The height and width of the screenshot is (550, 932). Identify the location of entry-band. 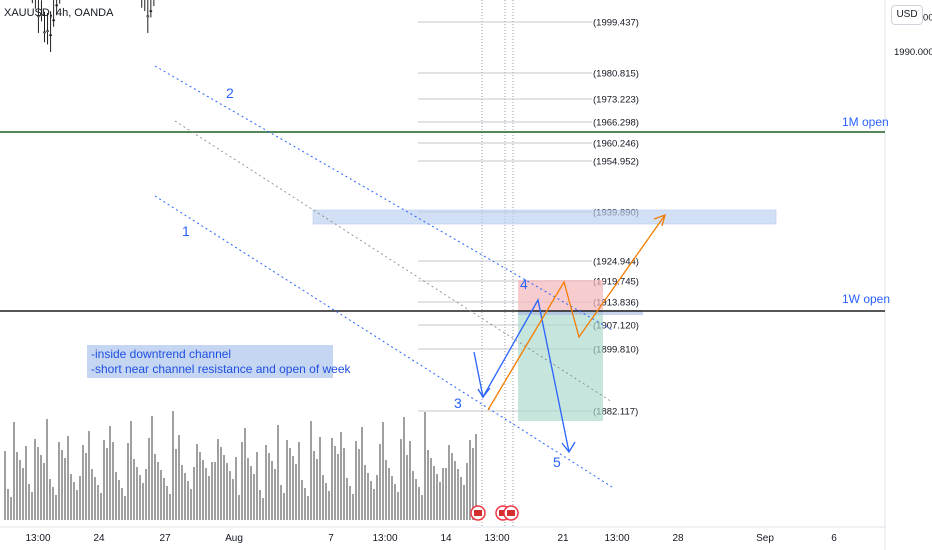
(580, 312).